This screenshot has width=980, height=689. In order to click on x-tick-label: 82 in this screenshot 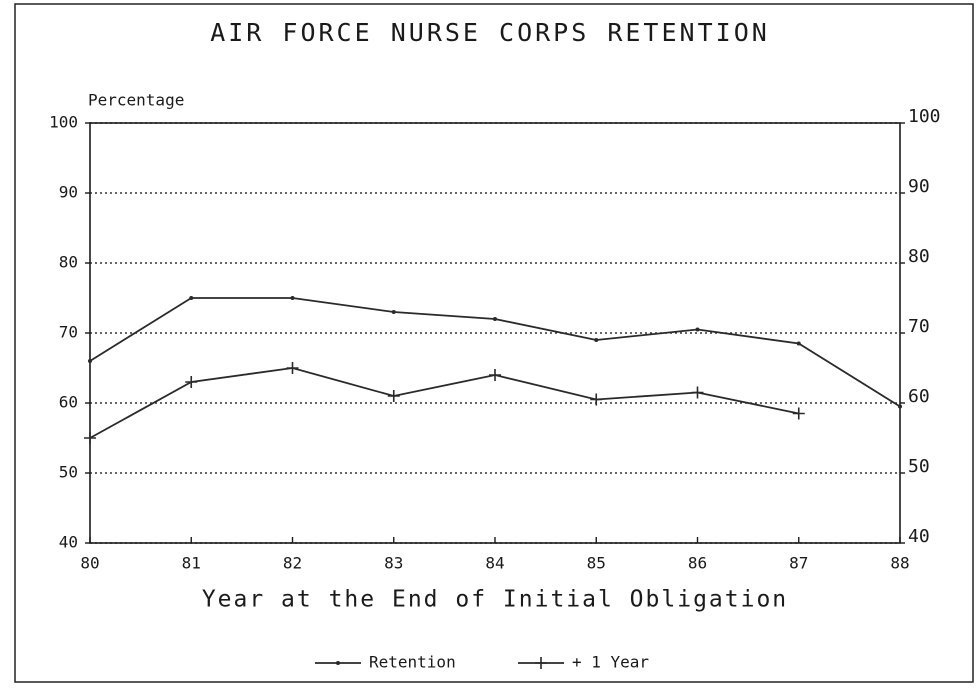, I will do `click(292, 563)`.